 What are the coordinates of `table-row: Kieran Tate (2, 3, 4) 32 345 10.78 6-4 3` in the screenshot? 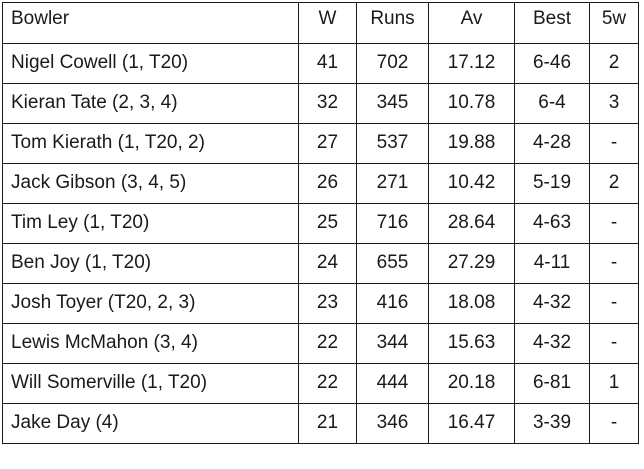 It's located at (320, 103).